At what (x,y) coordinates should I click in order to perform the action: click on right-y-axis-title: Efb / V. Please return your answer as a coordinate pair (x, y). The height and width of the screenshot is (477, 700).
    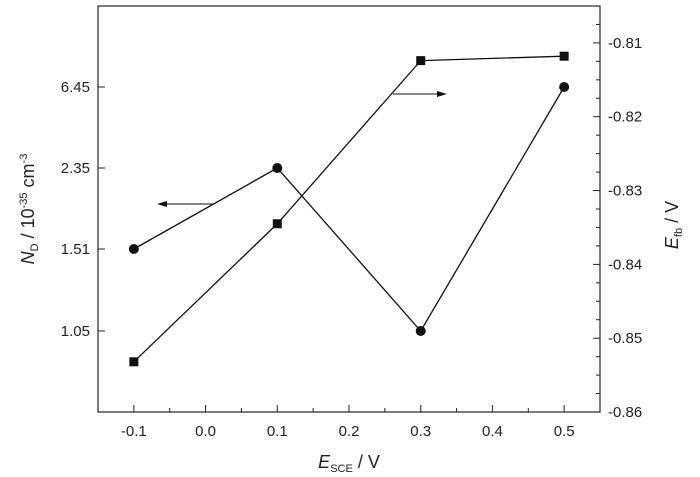
    Looking at the image, I should click on (673, 225).